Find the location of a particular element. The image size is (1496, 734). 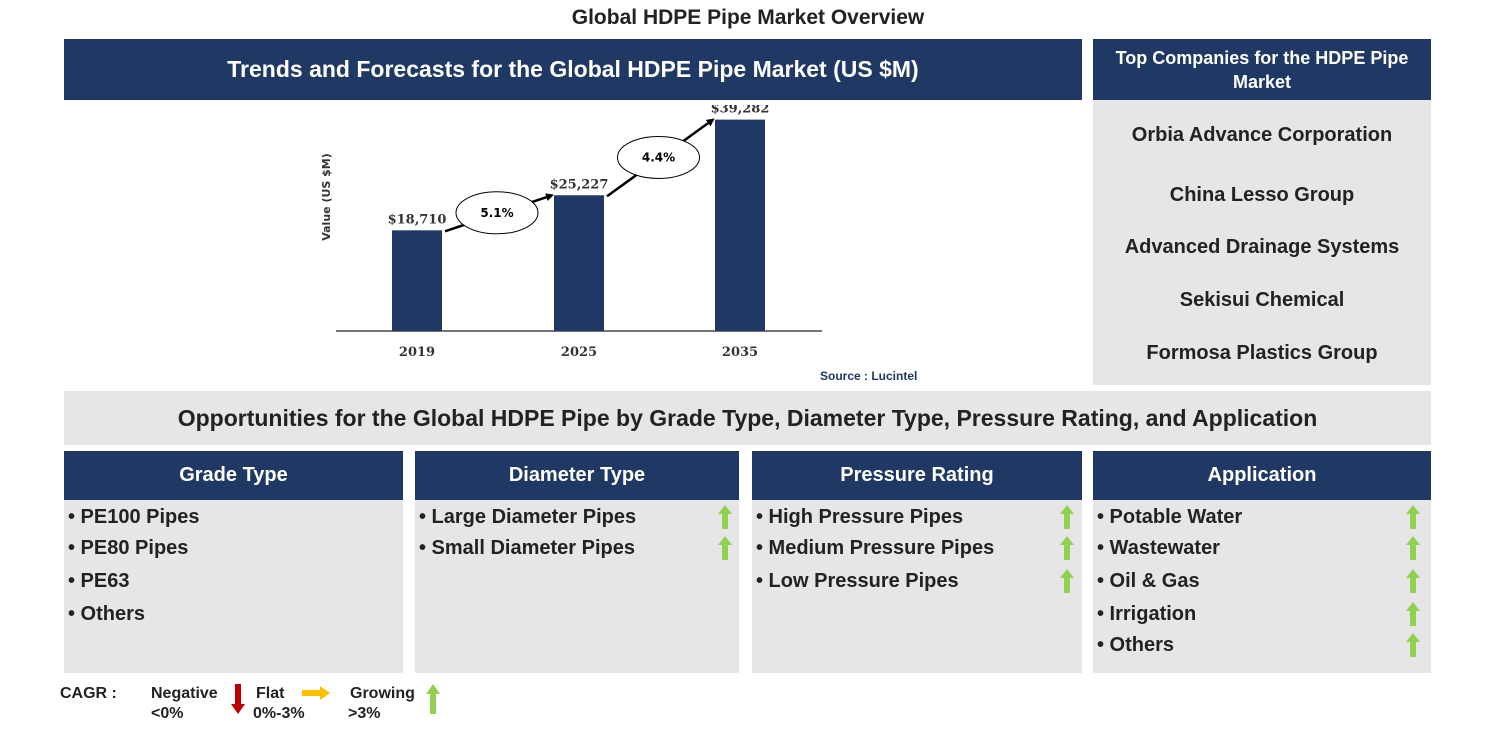

legend-flat-name: Flat is located at coordinates (270, 693).